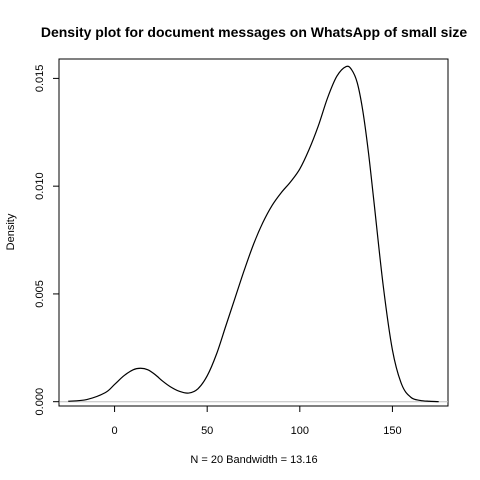  Describe the element at coordinates (392, 431) in the screenshot. I see `x-tick-label: 150` at that location.